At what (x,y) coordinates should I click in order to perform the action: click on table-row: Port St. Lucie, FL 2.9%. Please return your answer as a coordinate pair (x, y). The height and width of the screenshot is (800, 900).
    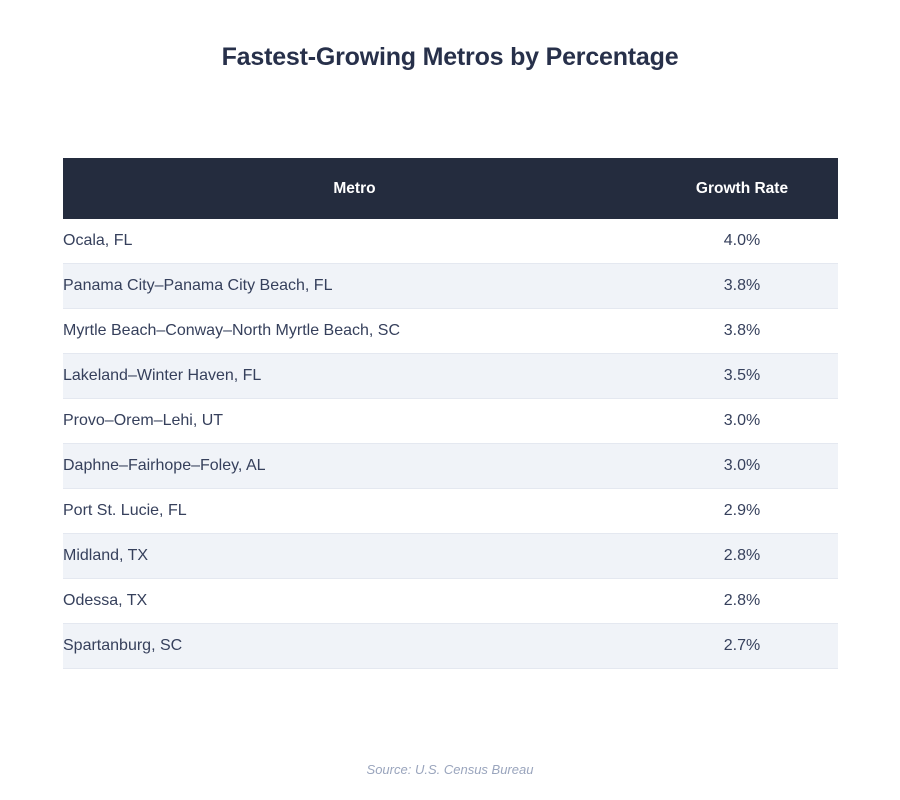
    Looking at the image, I should click on (450, 511).